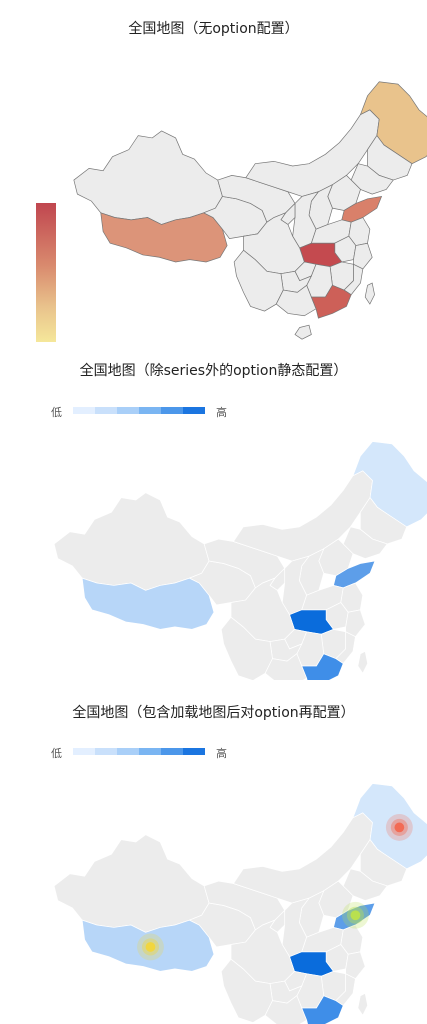  What do you see at coordinates (213, 371) in the screenshot?
I see `panel-title: 全国地图（除series外的option静态配置）` at bounding box center [213, 371].